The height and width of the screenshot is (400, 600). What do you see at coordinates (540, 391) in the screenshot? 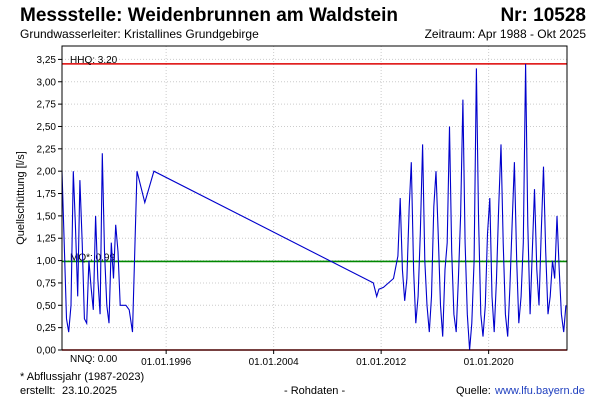
I see `source-link: www.lfu.bayern.de` at bounding box center [540, 391].